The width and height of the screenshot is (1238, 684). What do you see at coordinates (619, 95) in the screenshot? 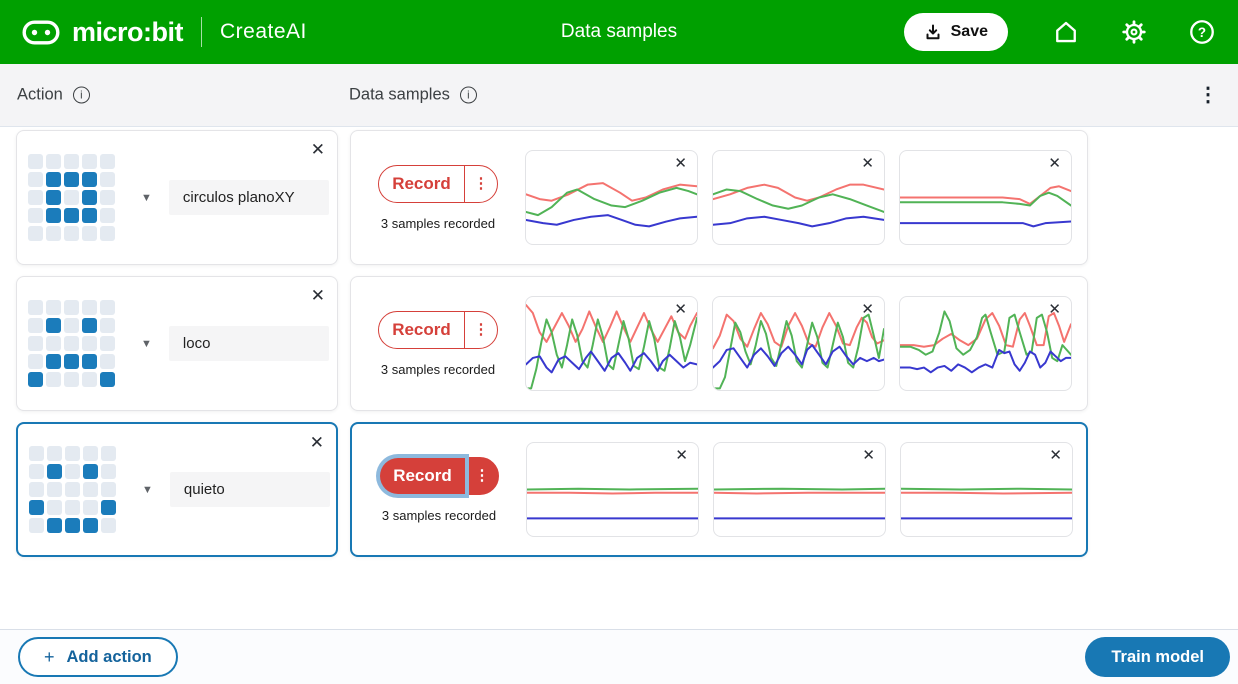
I see `column-header-bar: Action i Data samples i ⋮` at bounding box center [619, 95].